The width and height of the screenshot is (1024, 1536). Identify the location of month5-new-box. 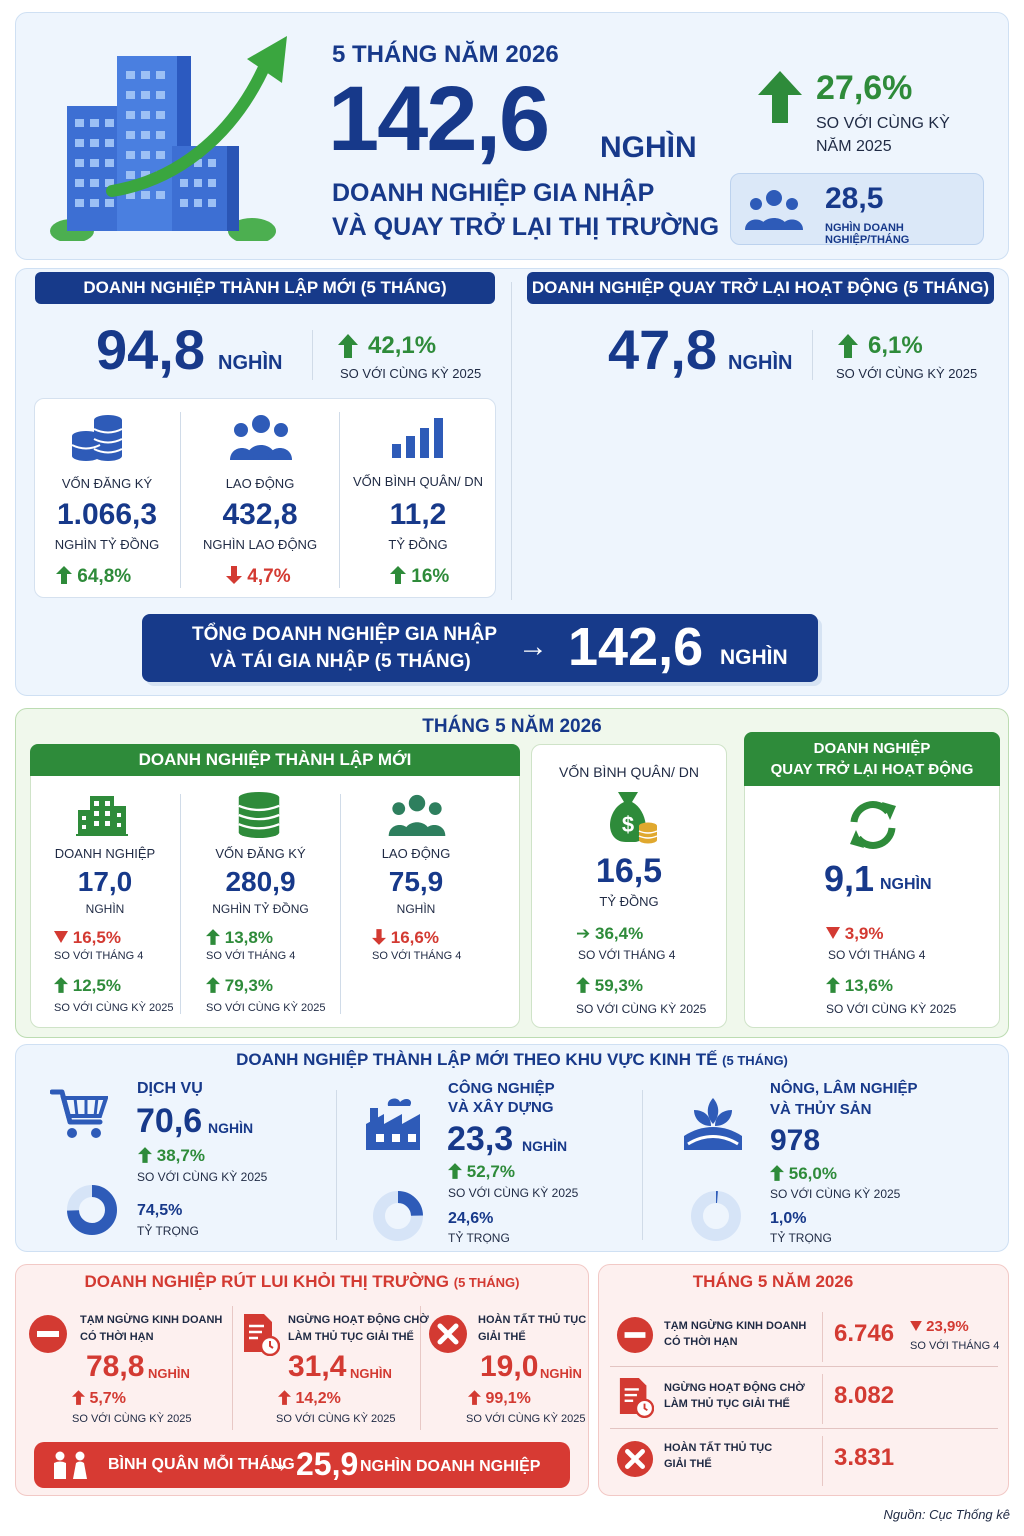
(275, 886).